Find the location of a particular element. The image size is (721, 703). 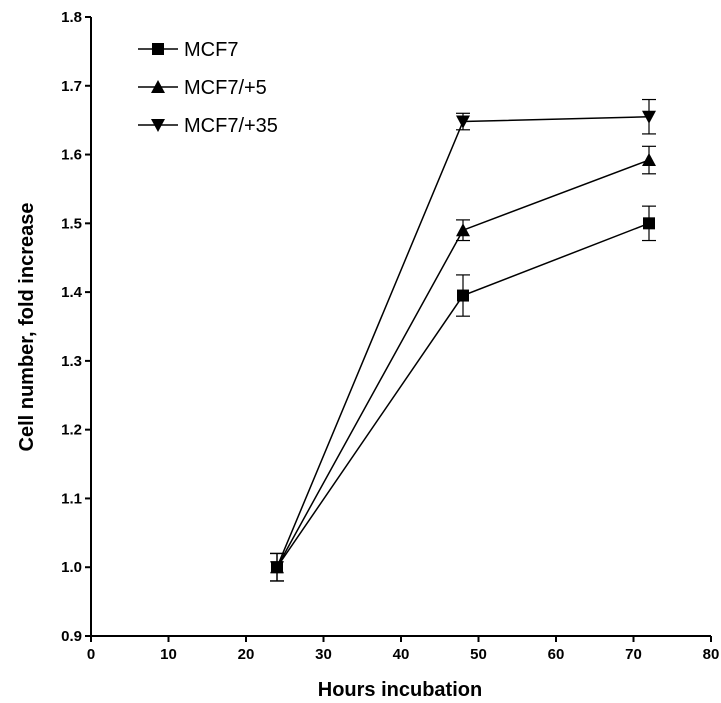

x-tick-label: 70 is located at coordinates (633, 654).